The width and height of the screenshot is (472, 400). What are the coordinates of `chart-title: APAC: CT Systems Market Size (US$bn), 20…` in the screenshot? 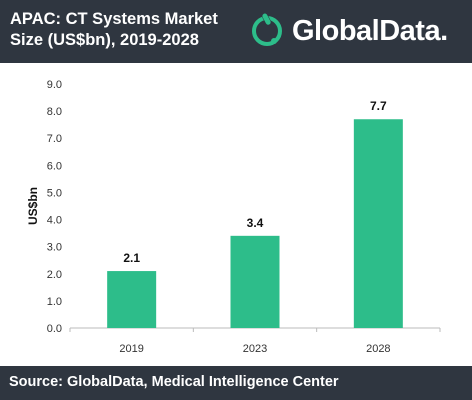 It's located at (125, 30).